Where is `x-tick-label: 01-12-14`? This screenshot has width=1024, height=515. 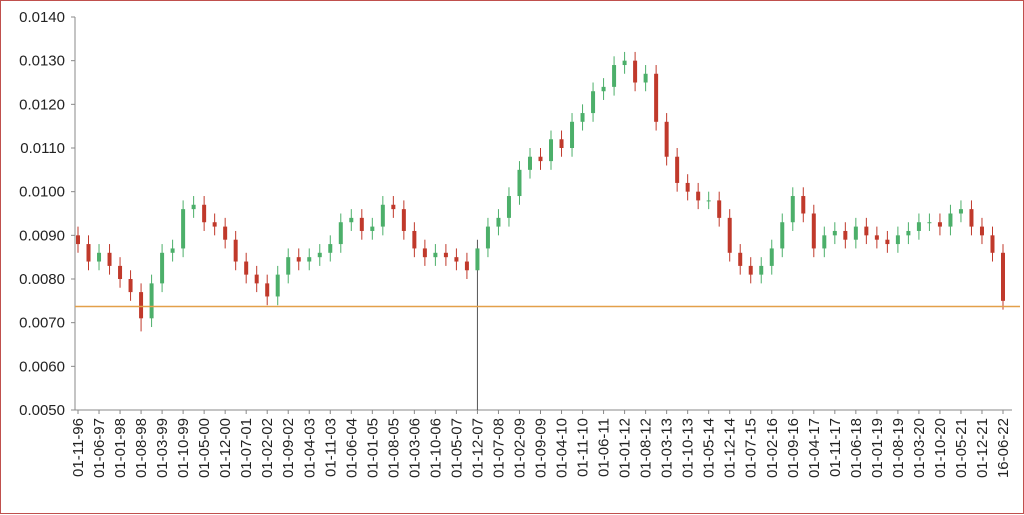 x-tick-label: 01-12-14 is located at coordinates (730, 448).